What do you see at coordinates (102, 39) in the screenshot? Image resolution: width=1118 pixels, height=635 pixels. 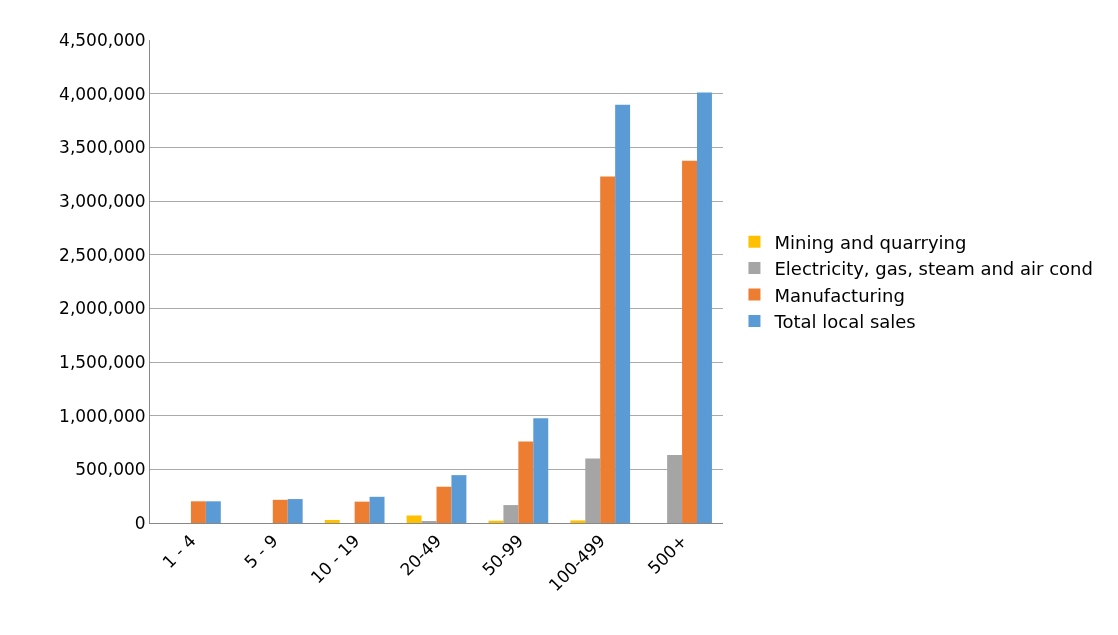 I see `y-tick-label: 4,500,000` at bounding box center [102, 39].